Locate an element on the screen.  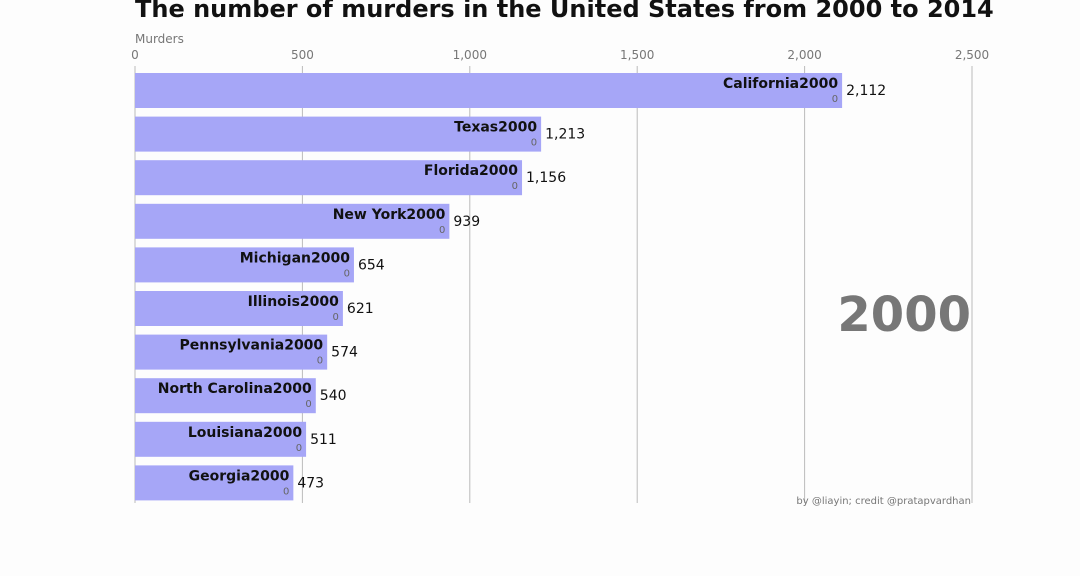
value-label: 473 is located at coordinates (310, 483).